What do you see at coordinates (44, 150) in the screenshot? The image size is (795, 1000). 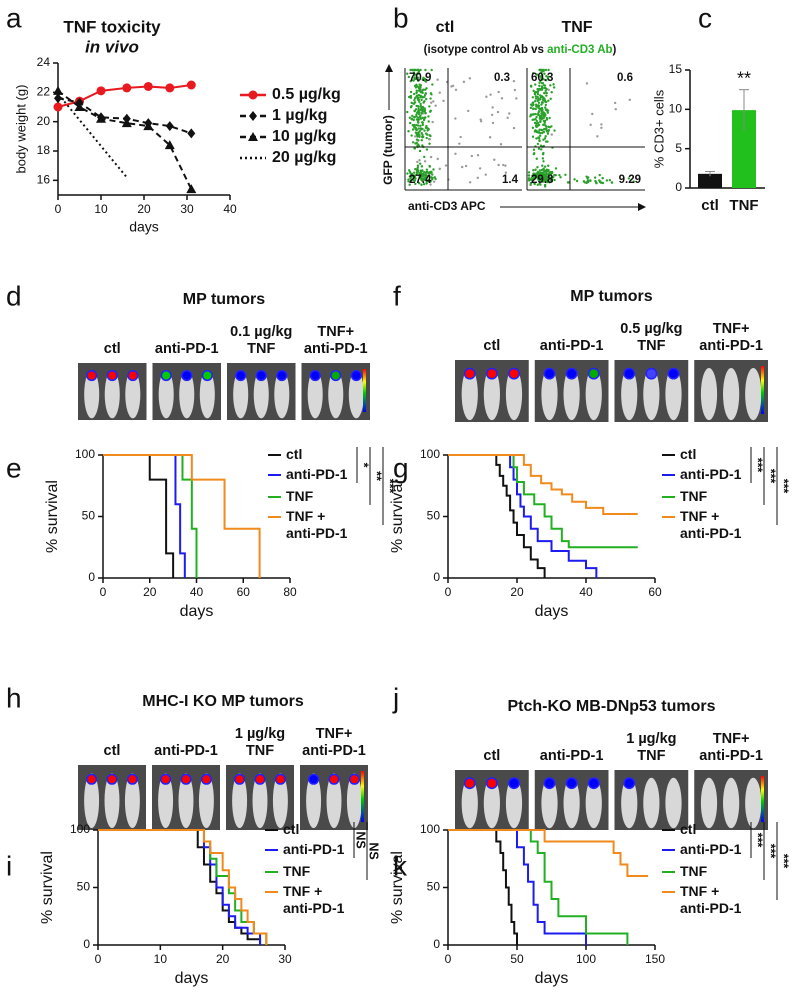 I see `y-tick-label: 18` at bounding box center [44, 150].